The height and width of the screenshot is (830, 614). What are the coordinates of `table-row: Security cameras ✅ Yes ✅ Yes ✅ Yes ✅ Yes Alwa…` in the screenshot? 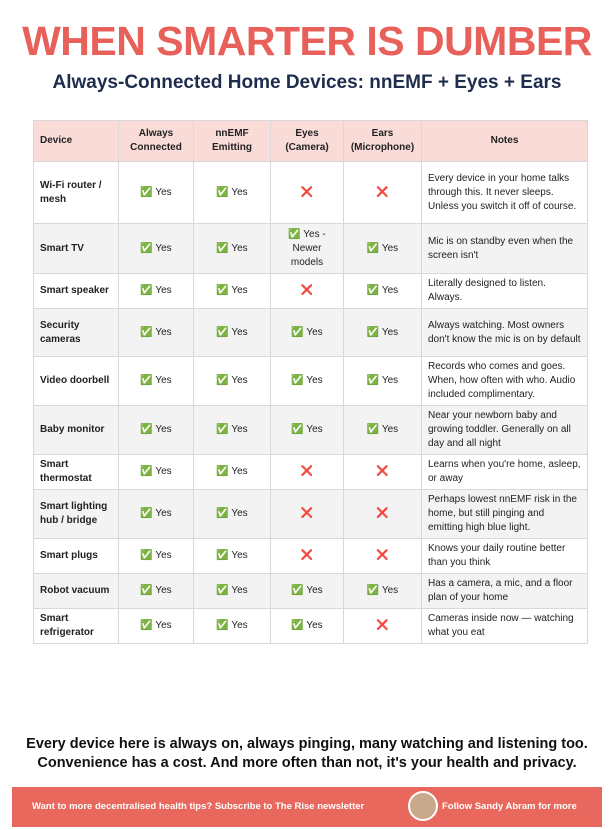 It's located at (310, 332).